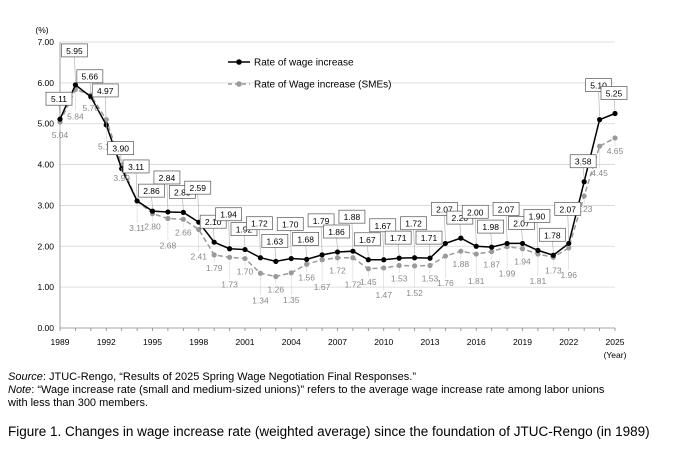  Describe the element at coordinates (490, 227) in the screenshot. I see `data-label-2017: 1.98` at that location.